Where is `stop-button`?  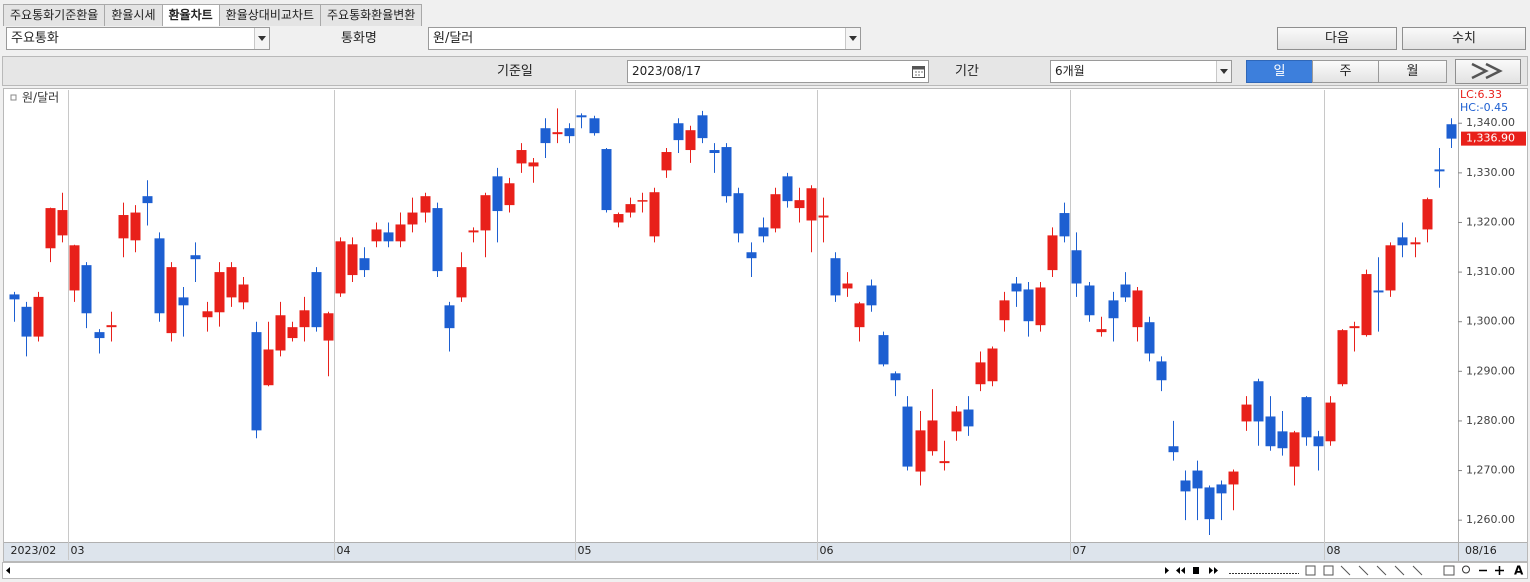
stop-button is located at coordinates (1196, 570).